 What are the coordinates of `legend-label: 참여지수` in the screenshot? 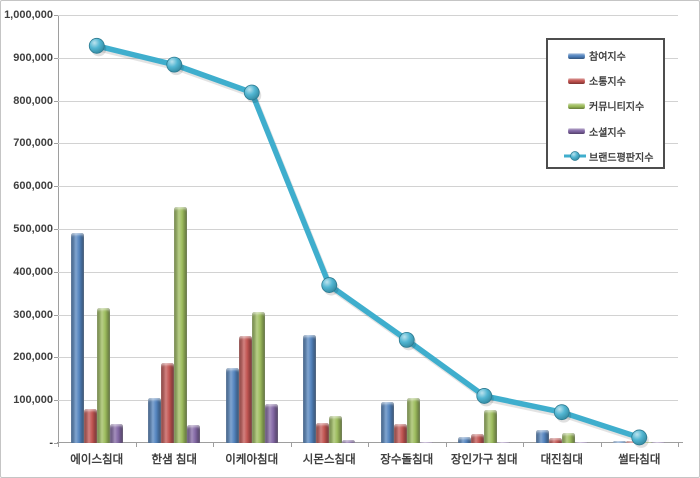 It's located at (607, 58).